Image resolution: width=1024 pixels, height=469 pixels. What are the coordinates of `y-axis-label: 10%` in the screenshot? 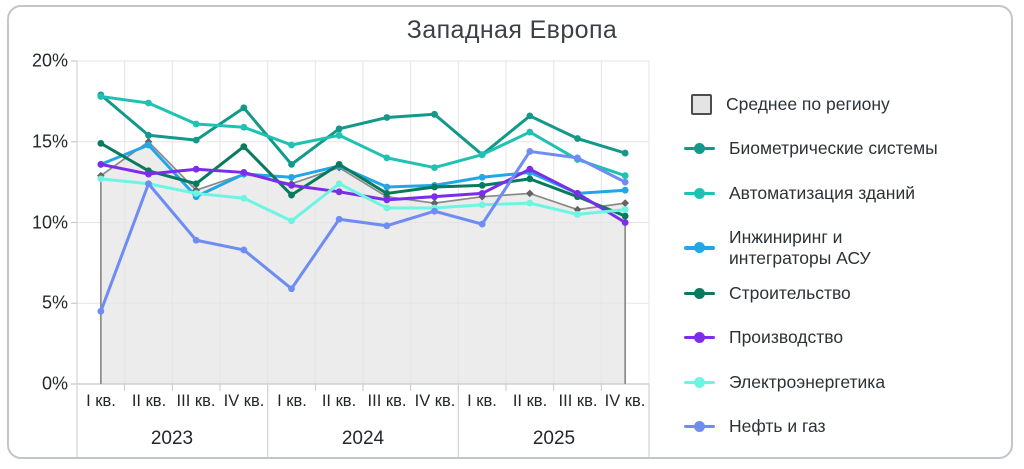 It's located at (49, 222).